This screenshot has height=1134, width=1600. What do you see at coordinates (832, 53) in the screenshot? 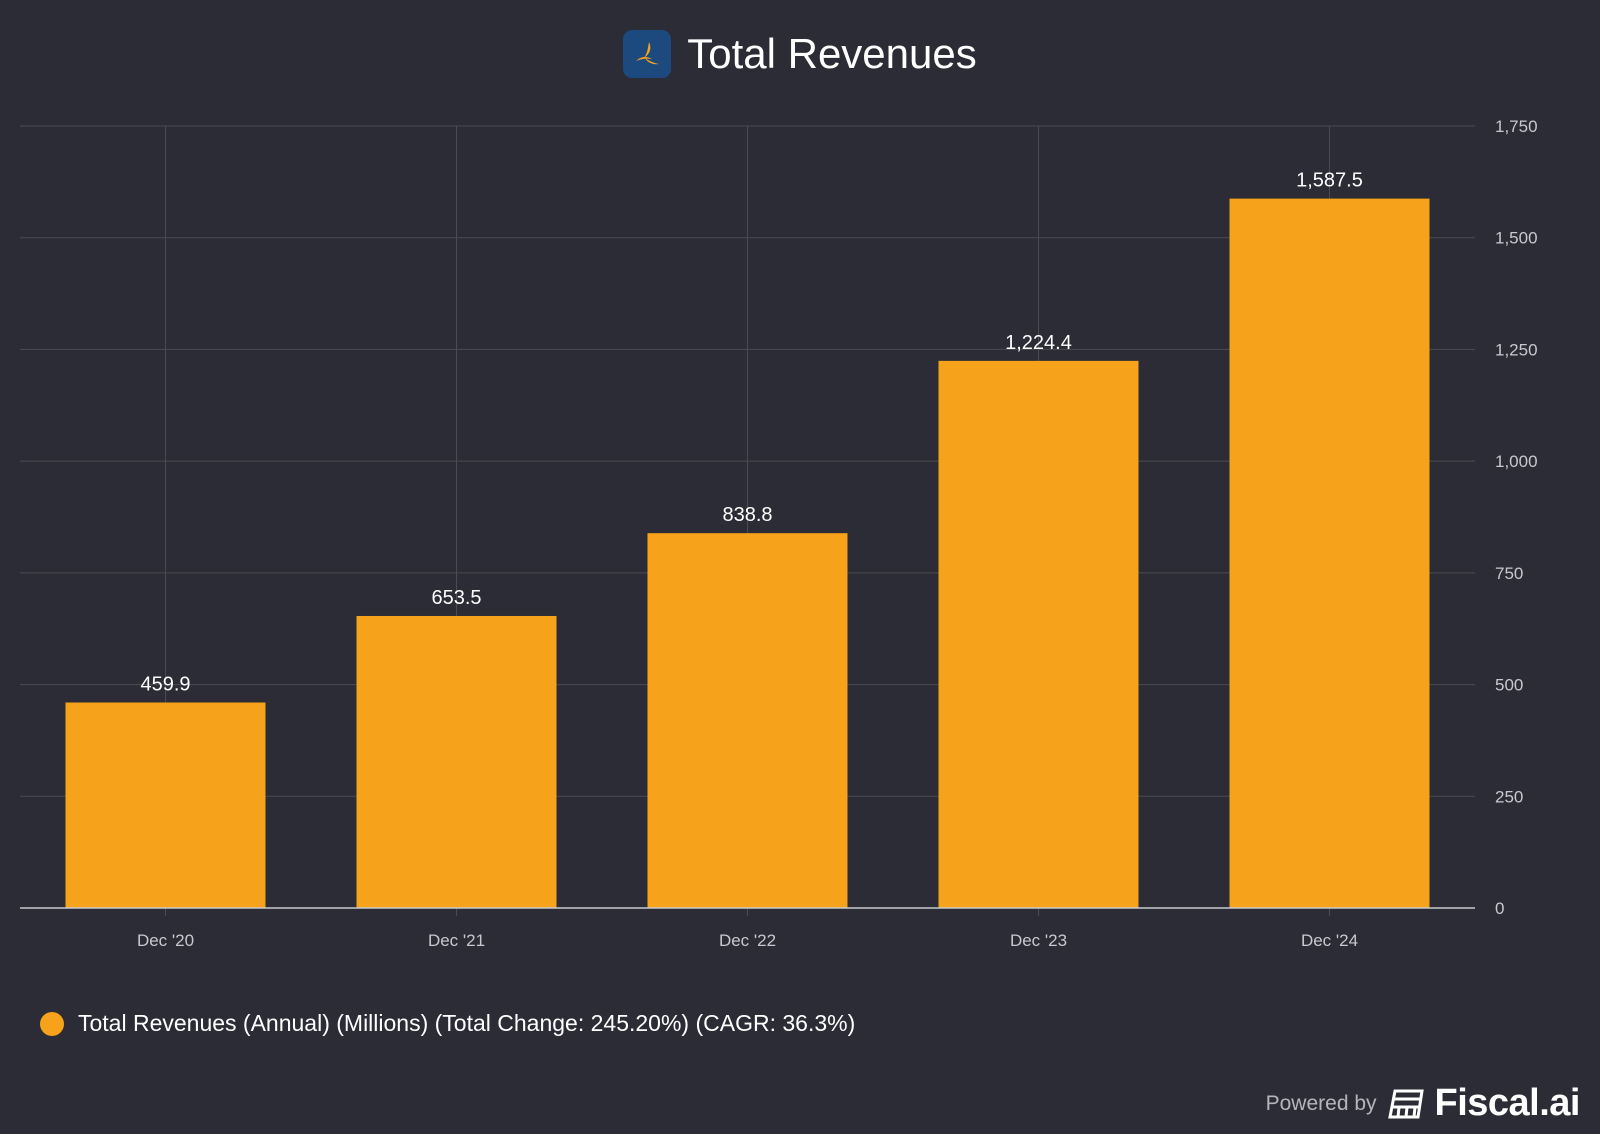
I see `title-text: Total Revenues` at bounding box center [832, 53].